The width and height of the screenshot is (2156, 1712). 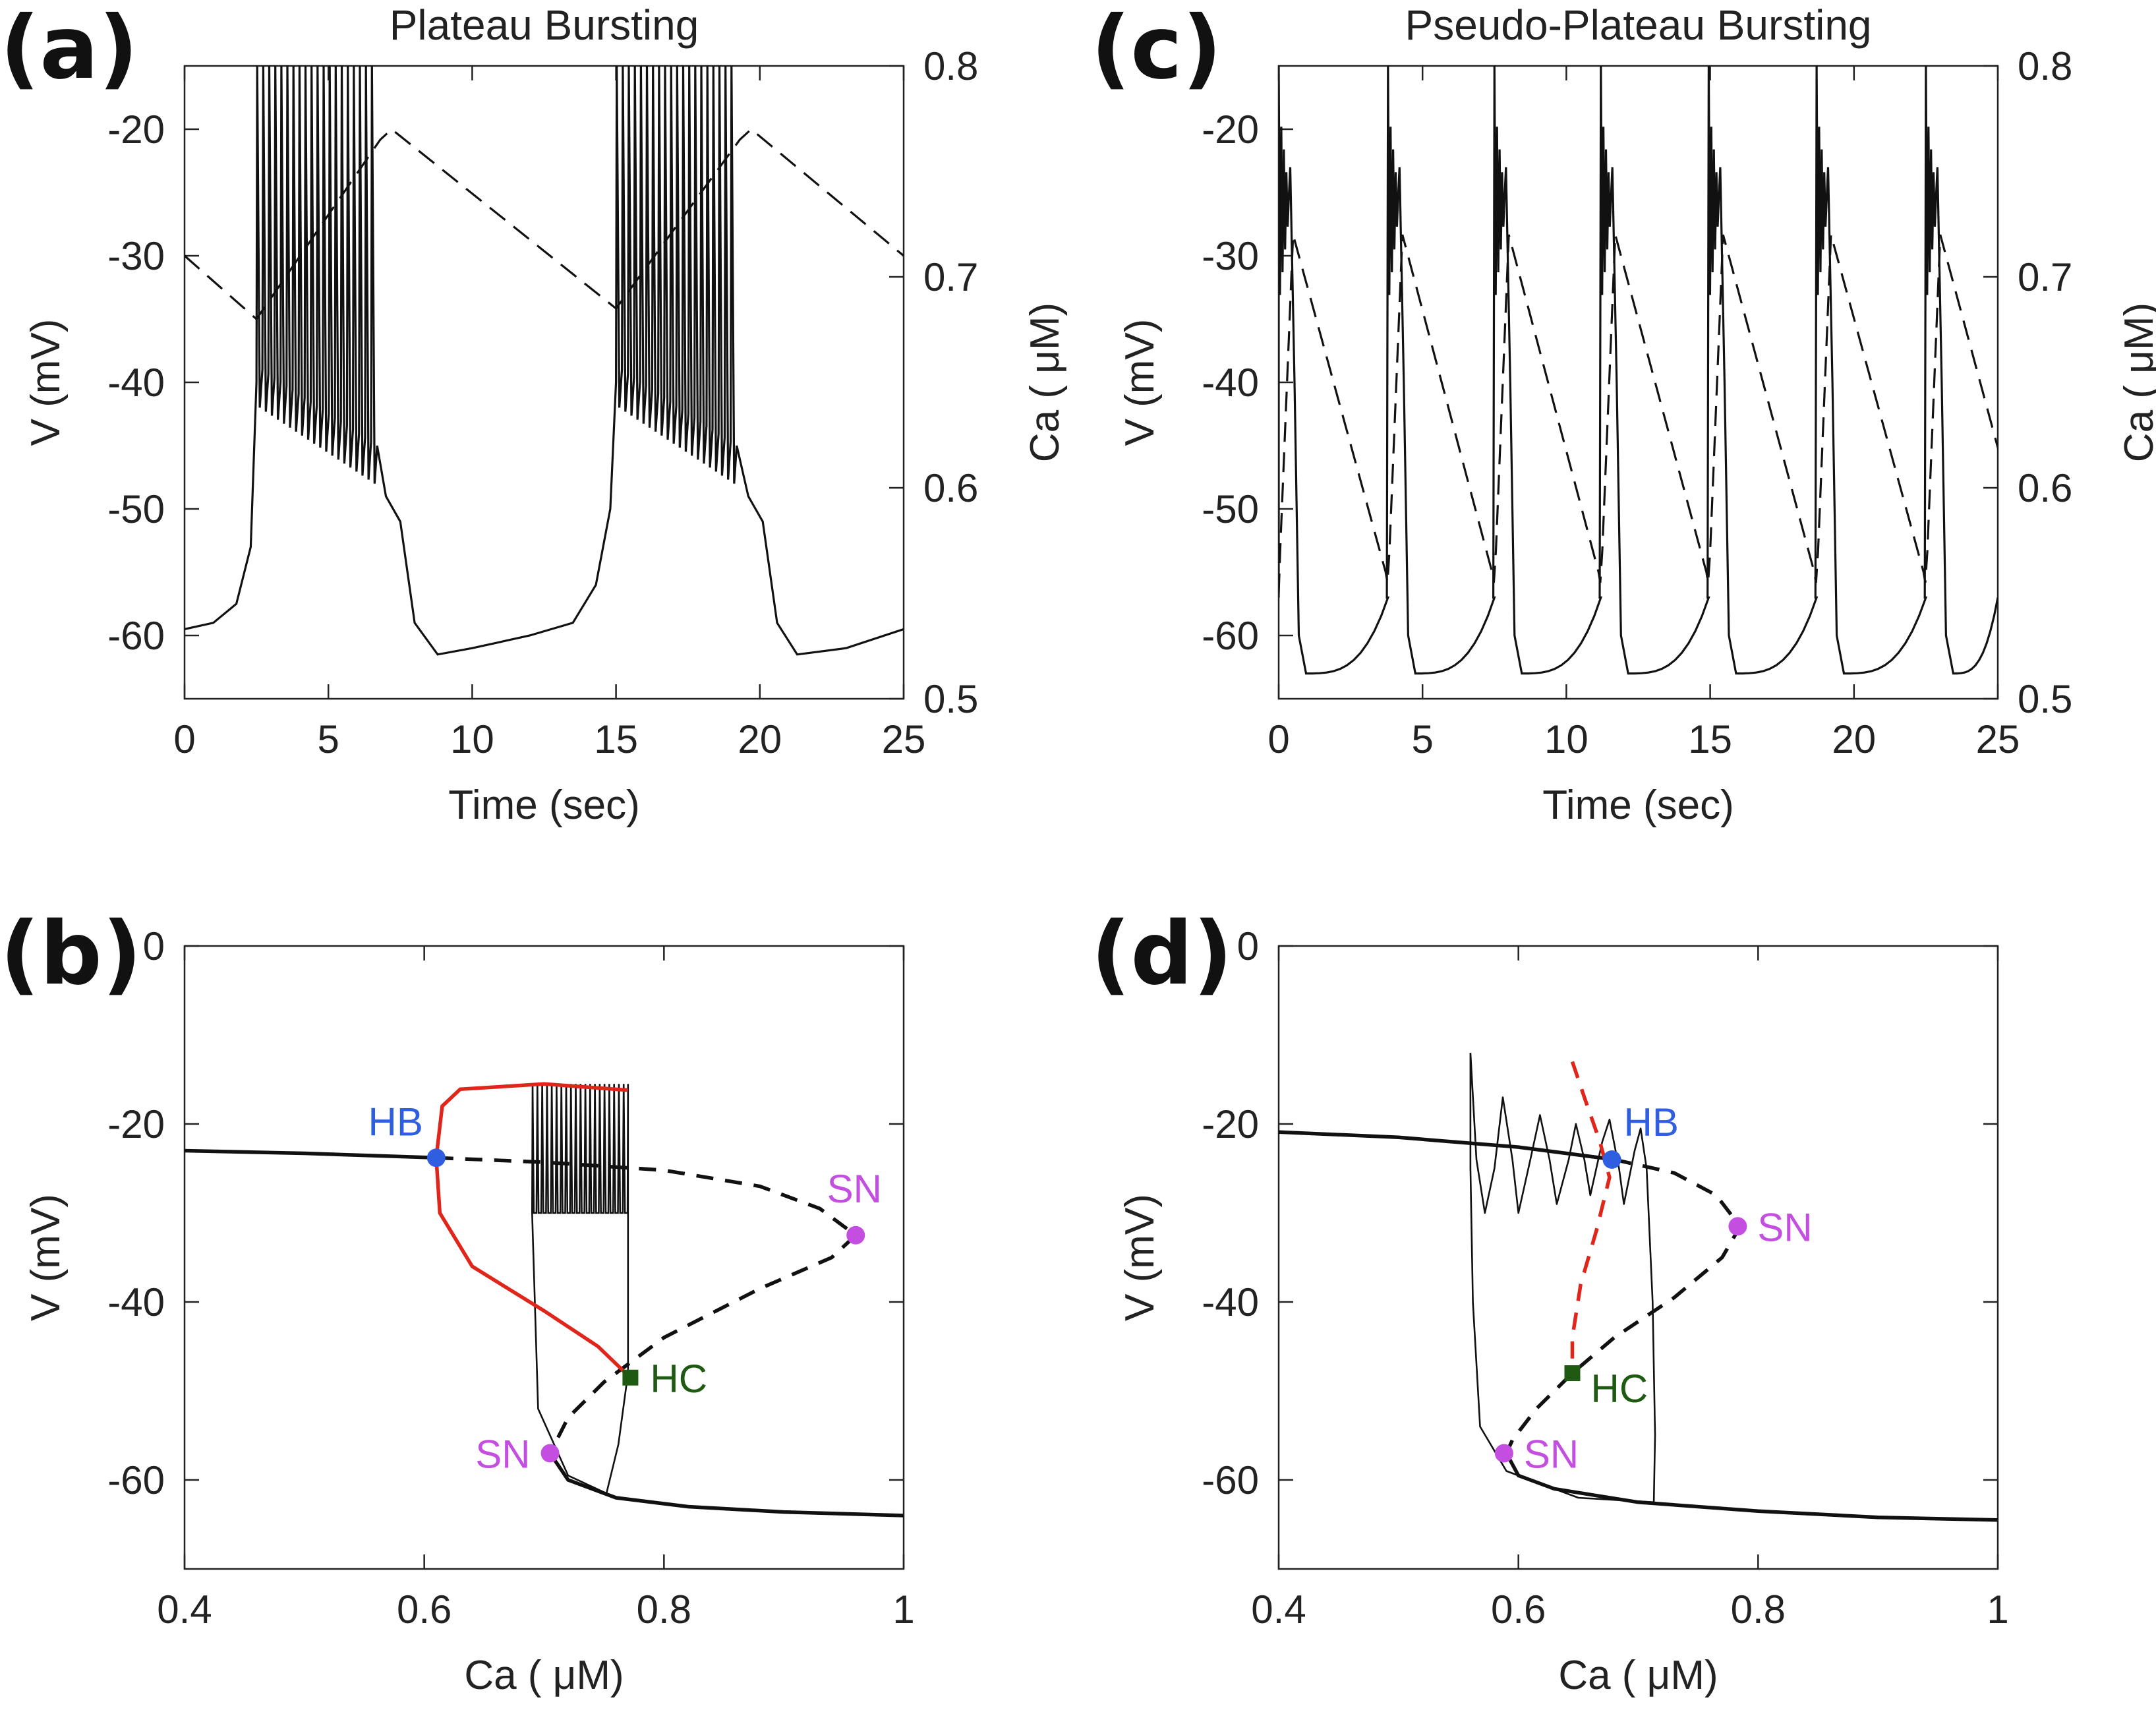 I want to click on periodic-min-branch, so click(x=533, y=1268).